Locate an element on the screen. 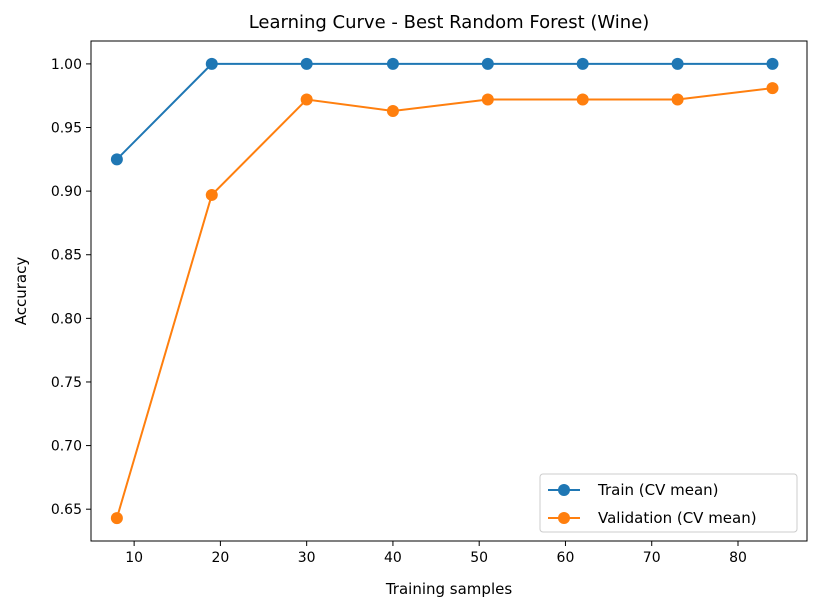 This screenshot has width=819, height=611. legend-label: Train (CV mean) is located at coordinates (658, 490).